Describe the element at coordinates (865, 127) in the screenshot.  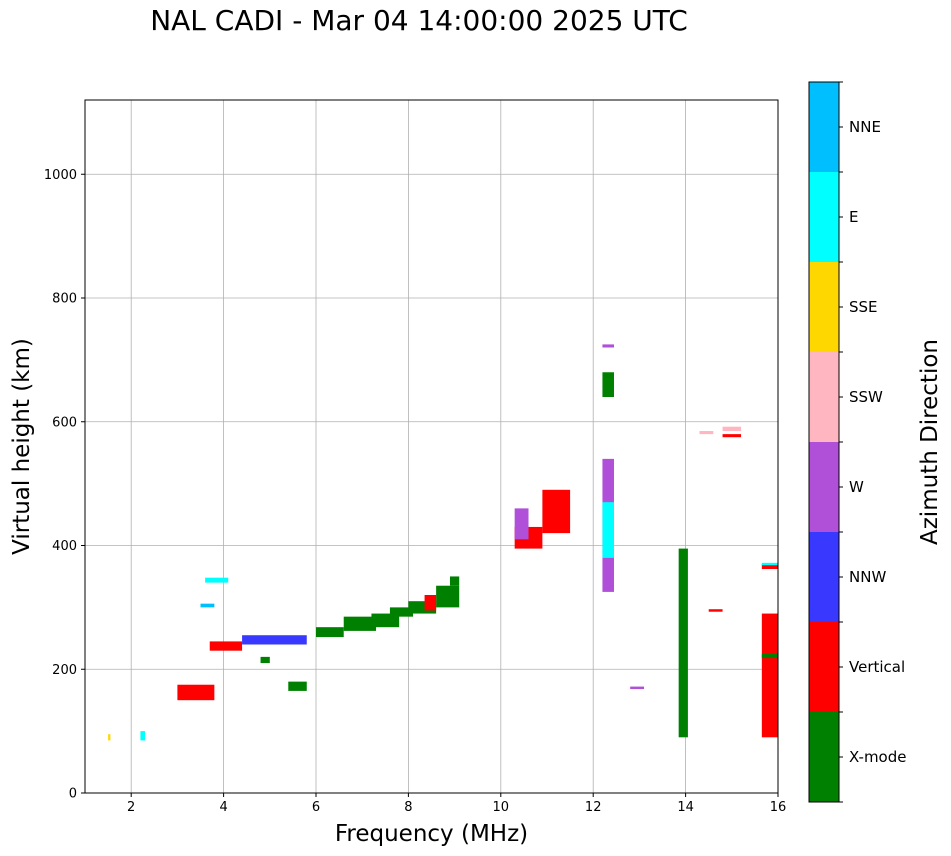
I see `colorbar-label: NNE` at that location.